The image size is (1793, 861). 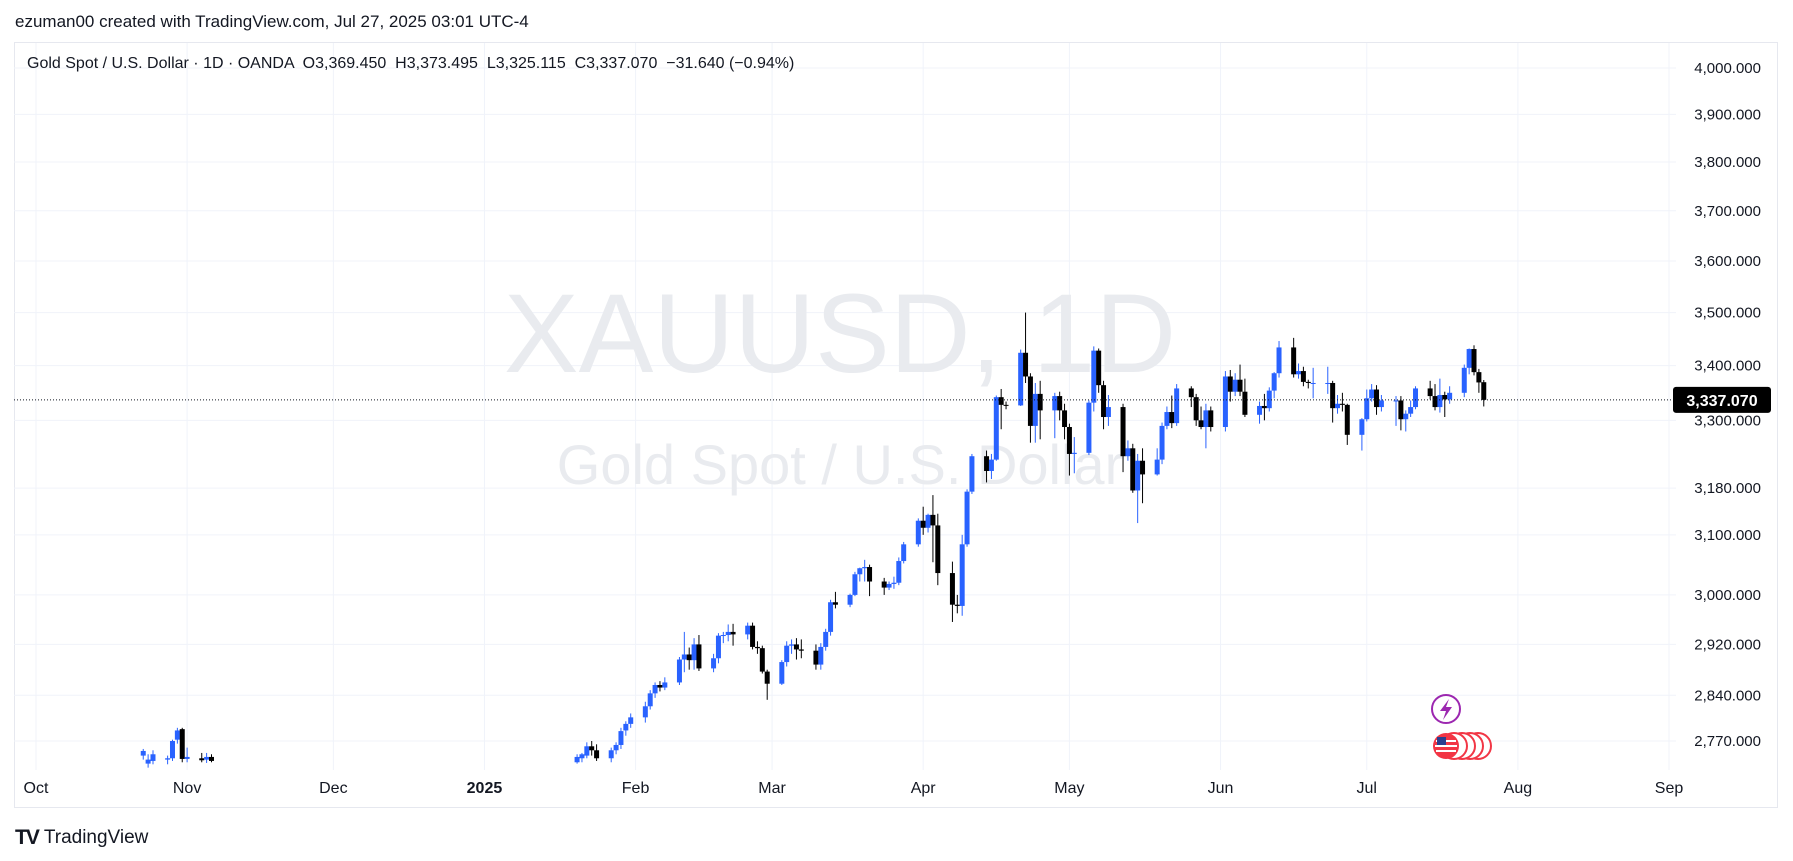 What do you see at coordinates (1727, 313) in the screenshot?
I see `price-tick-label: 3,500.000` at bounding box center [1727, 313].